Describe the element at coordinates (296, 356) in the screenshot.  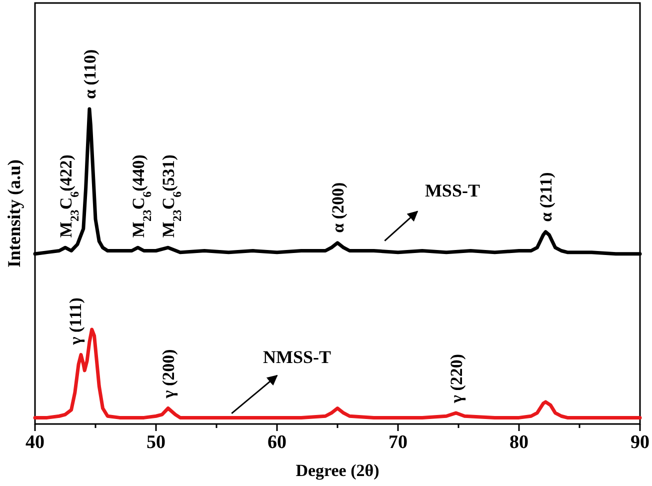
I see `text: NMSS-T` at that location.